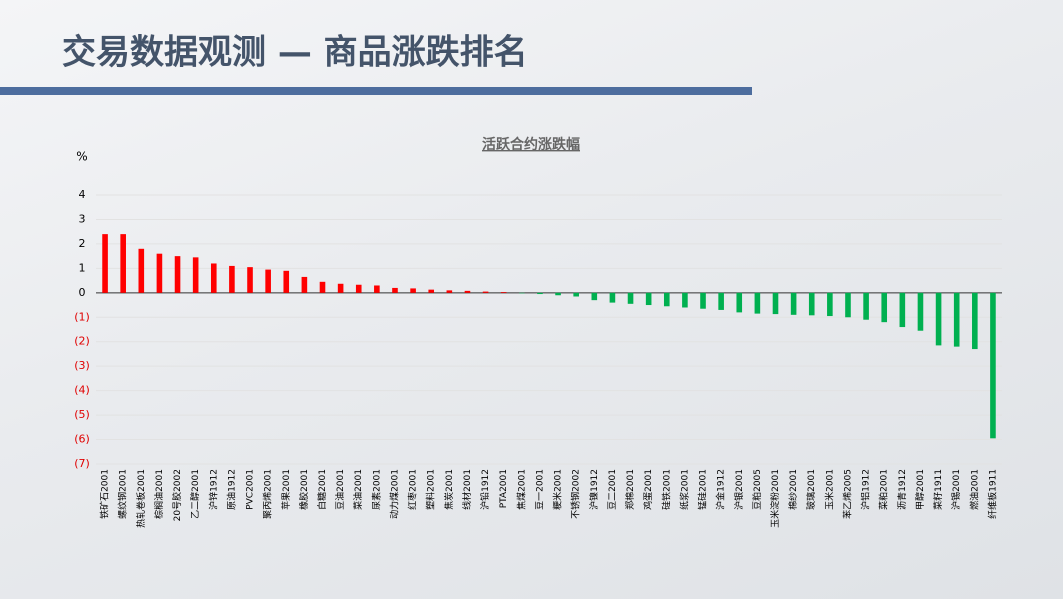  I want to click on y-tick-label: 4, so click(82, 194).